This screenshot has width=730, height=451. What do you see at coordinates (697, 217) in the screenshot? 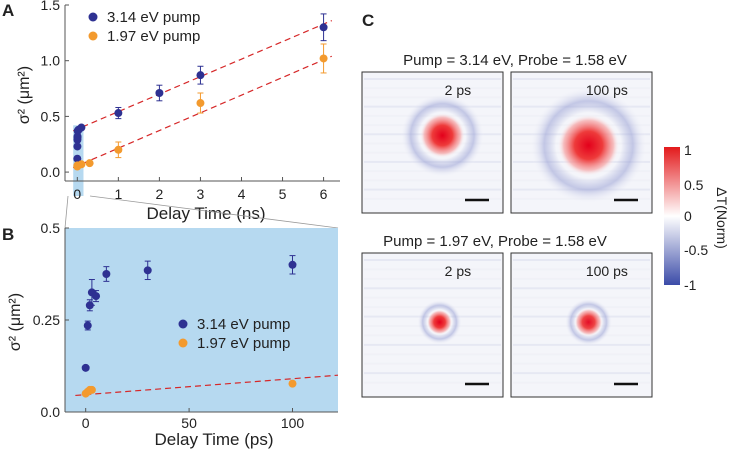
I see `colorbar: 1 0.5 0 -0.5 -1 ΔT(Norm)` at bounding box center [697, 217].